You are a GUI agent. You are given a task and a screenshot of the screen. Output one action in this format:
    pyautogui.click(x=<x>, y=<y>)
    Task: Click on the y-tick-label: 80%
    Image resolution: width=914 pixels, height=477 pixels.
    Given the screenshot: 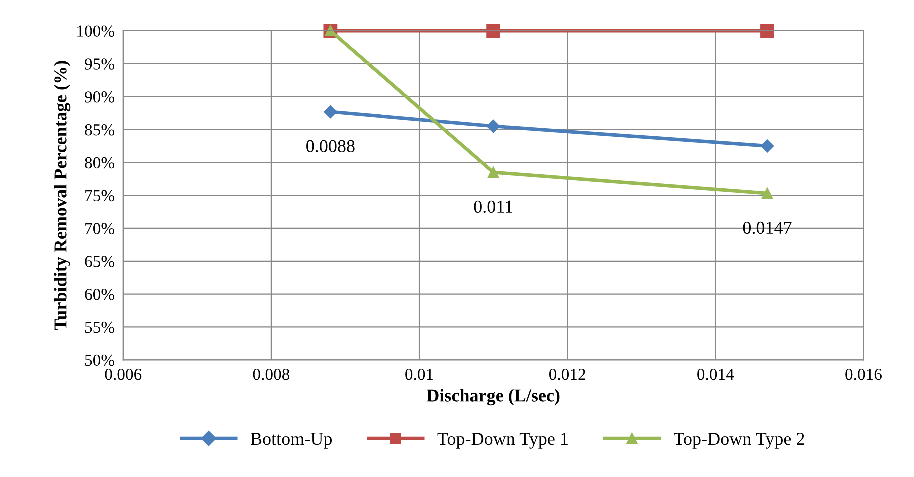 What is the action you would take?
    pyautogui.click(x=99, y=163)
    